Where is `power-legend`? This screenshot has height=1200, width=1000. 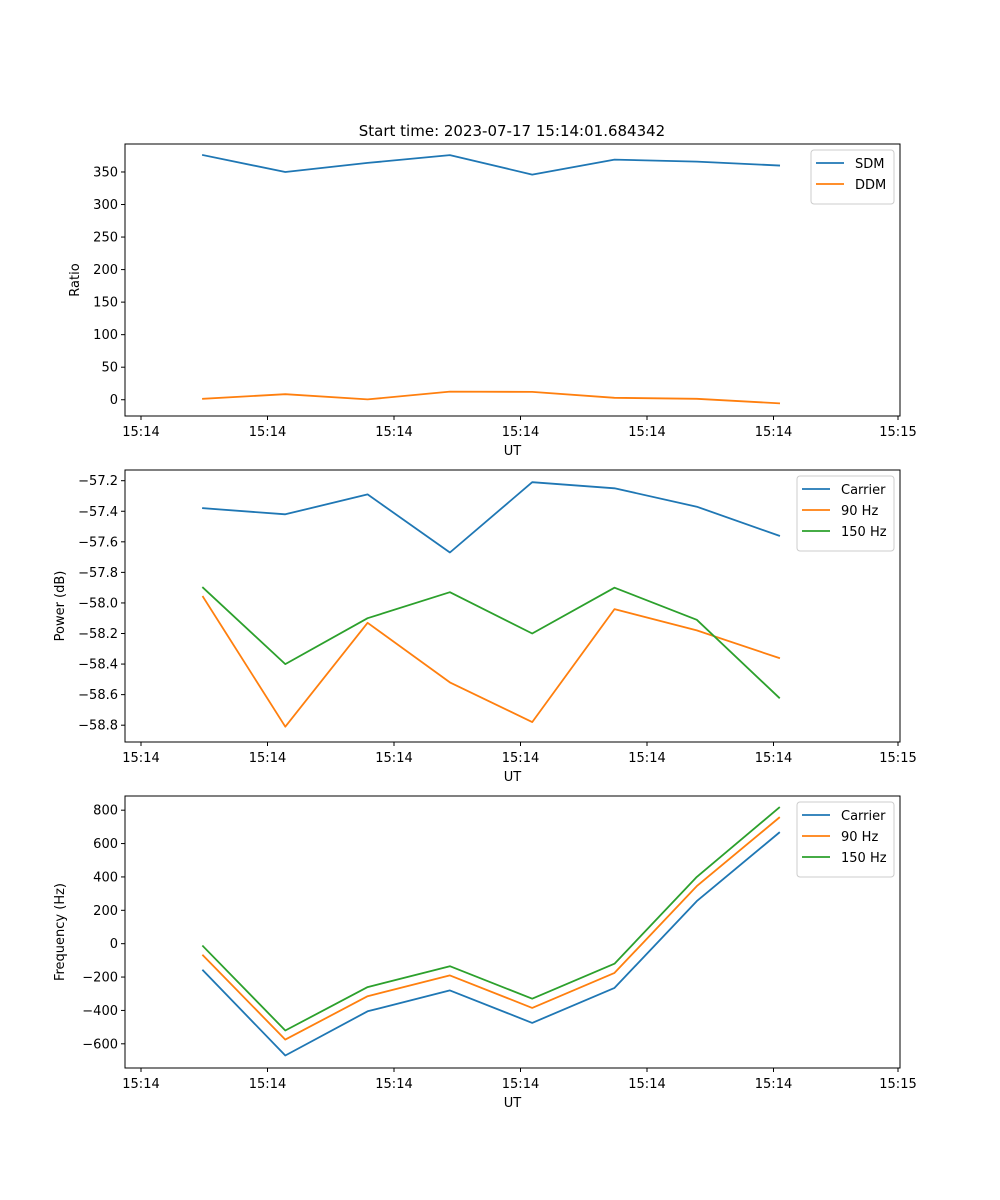
power-legend is located at coordinates (845, 513).